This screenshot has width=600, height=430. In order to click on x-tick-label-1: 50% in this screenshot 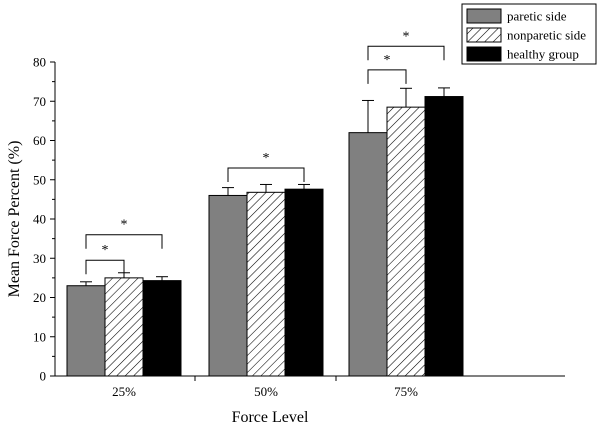, I will do `click(266, 391)`.